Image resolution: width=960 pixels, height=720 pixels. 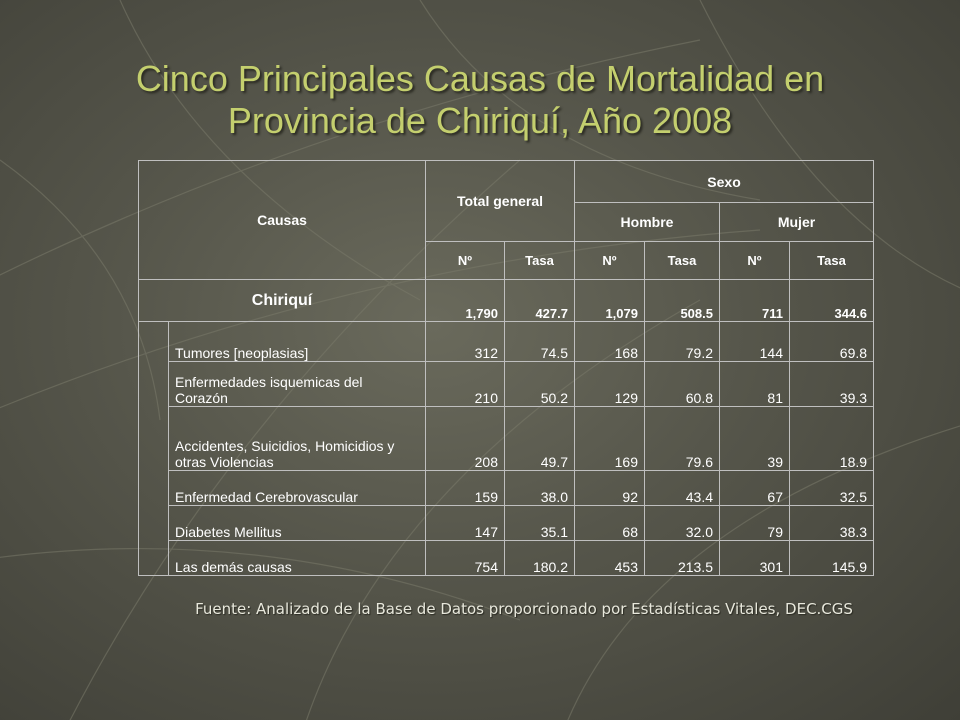 I want to click on table-cell: 18.9, so click(x=831, y=438).